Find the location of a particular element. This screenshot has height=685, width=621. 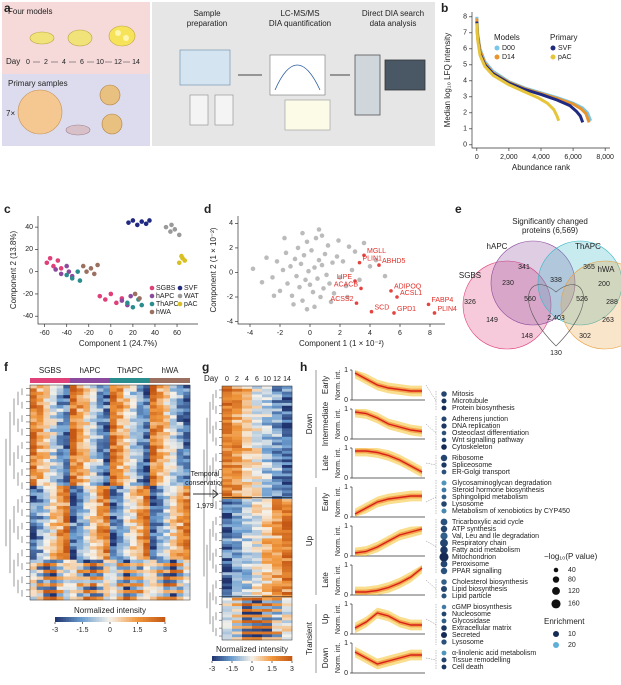

point-label: PLIN1 is located at coordinates (373, 258).